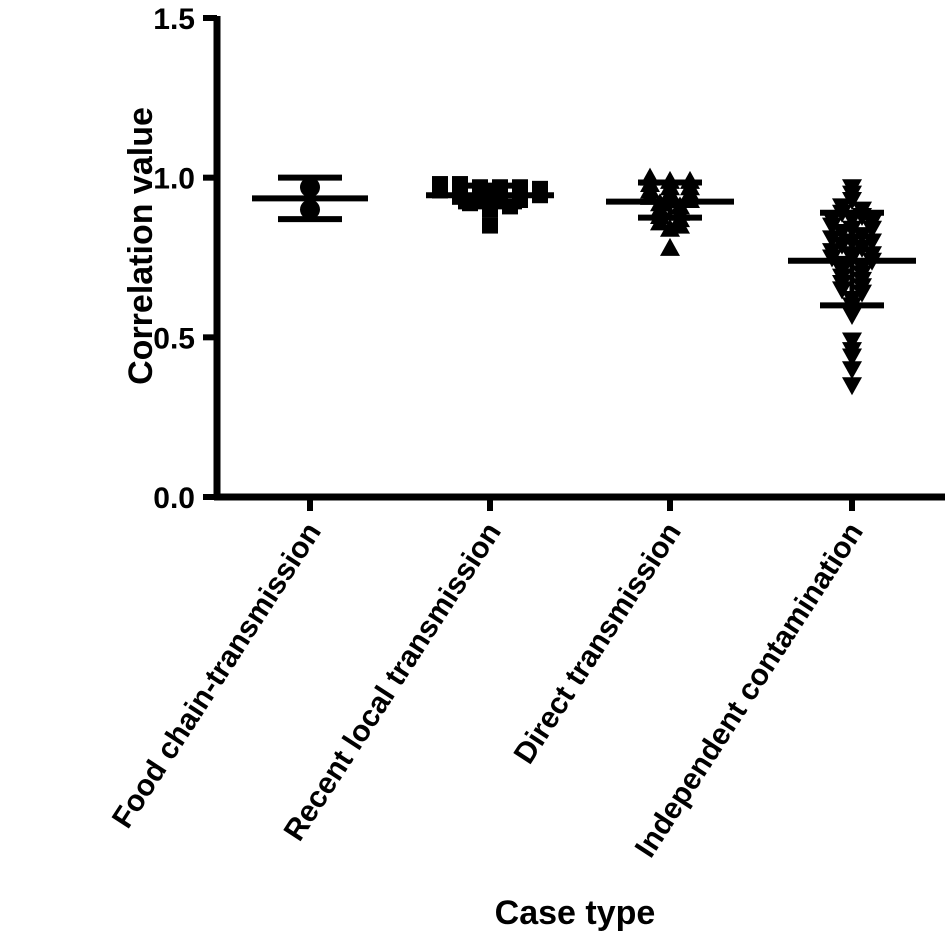 This screenshot has width=951, height=937. What do you see at coordinates (174, 498) in the screenshot?
I see `y-tick-label: 0.0` at bounding box center [174, 498].